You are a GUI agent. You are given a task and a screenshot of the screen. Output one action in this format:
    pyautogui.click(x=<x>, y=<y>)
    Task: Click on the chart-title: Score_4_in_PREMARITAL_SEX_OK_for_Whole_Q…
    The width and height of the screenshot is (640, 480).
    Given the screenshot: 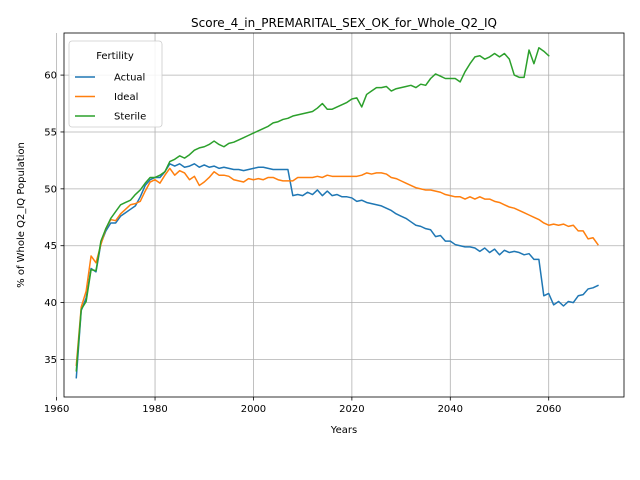 What is the action you would take?
    pyautogui.click(x=344, y=23)
    